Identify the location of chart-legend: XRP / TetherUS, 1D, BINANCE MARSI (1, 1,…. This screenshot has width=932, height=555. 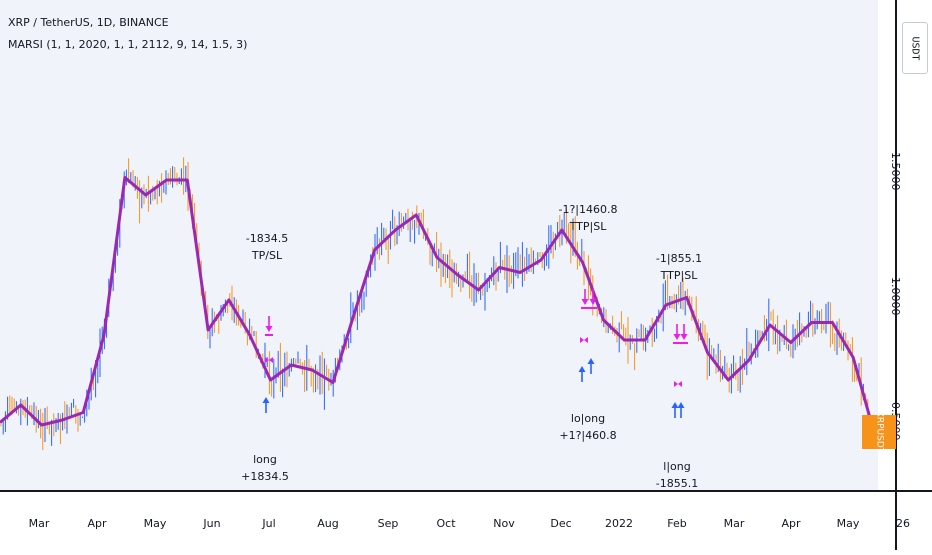
(127, 34).